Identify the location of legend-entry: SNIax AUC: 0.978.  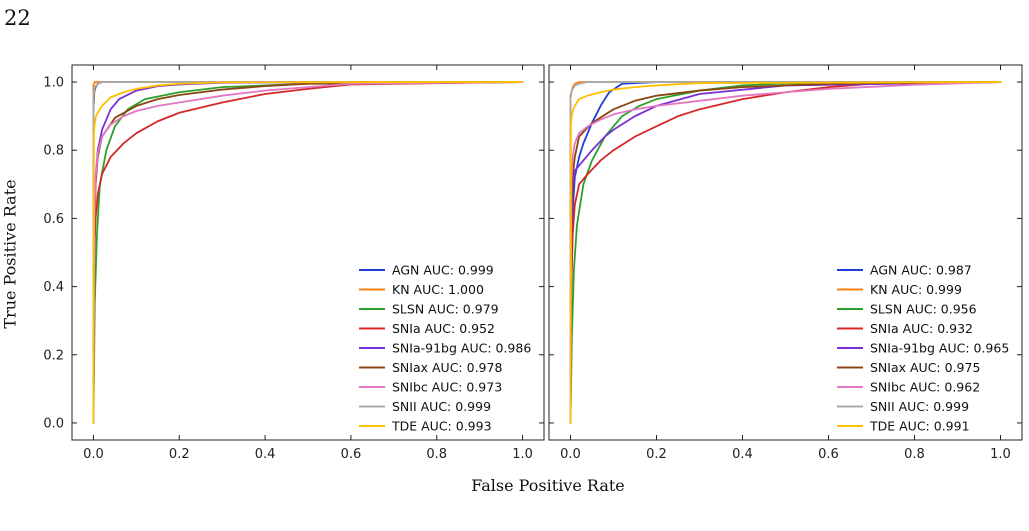
(447, 367).